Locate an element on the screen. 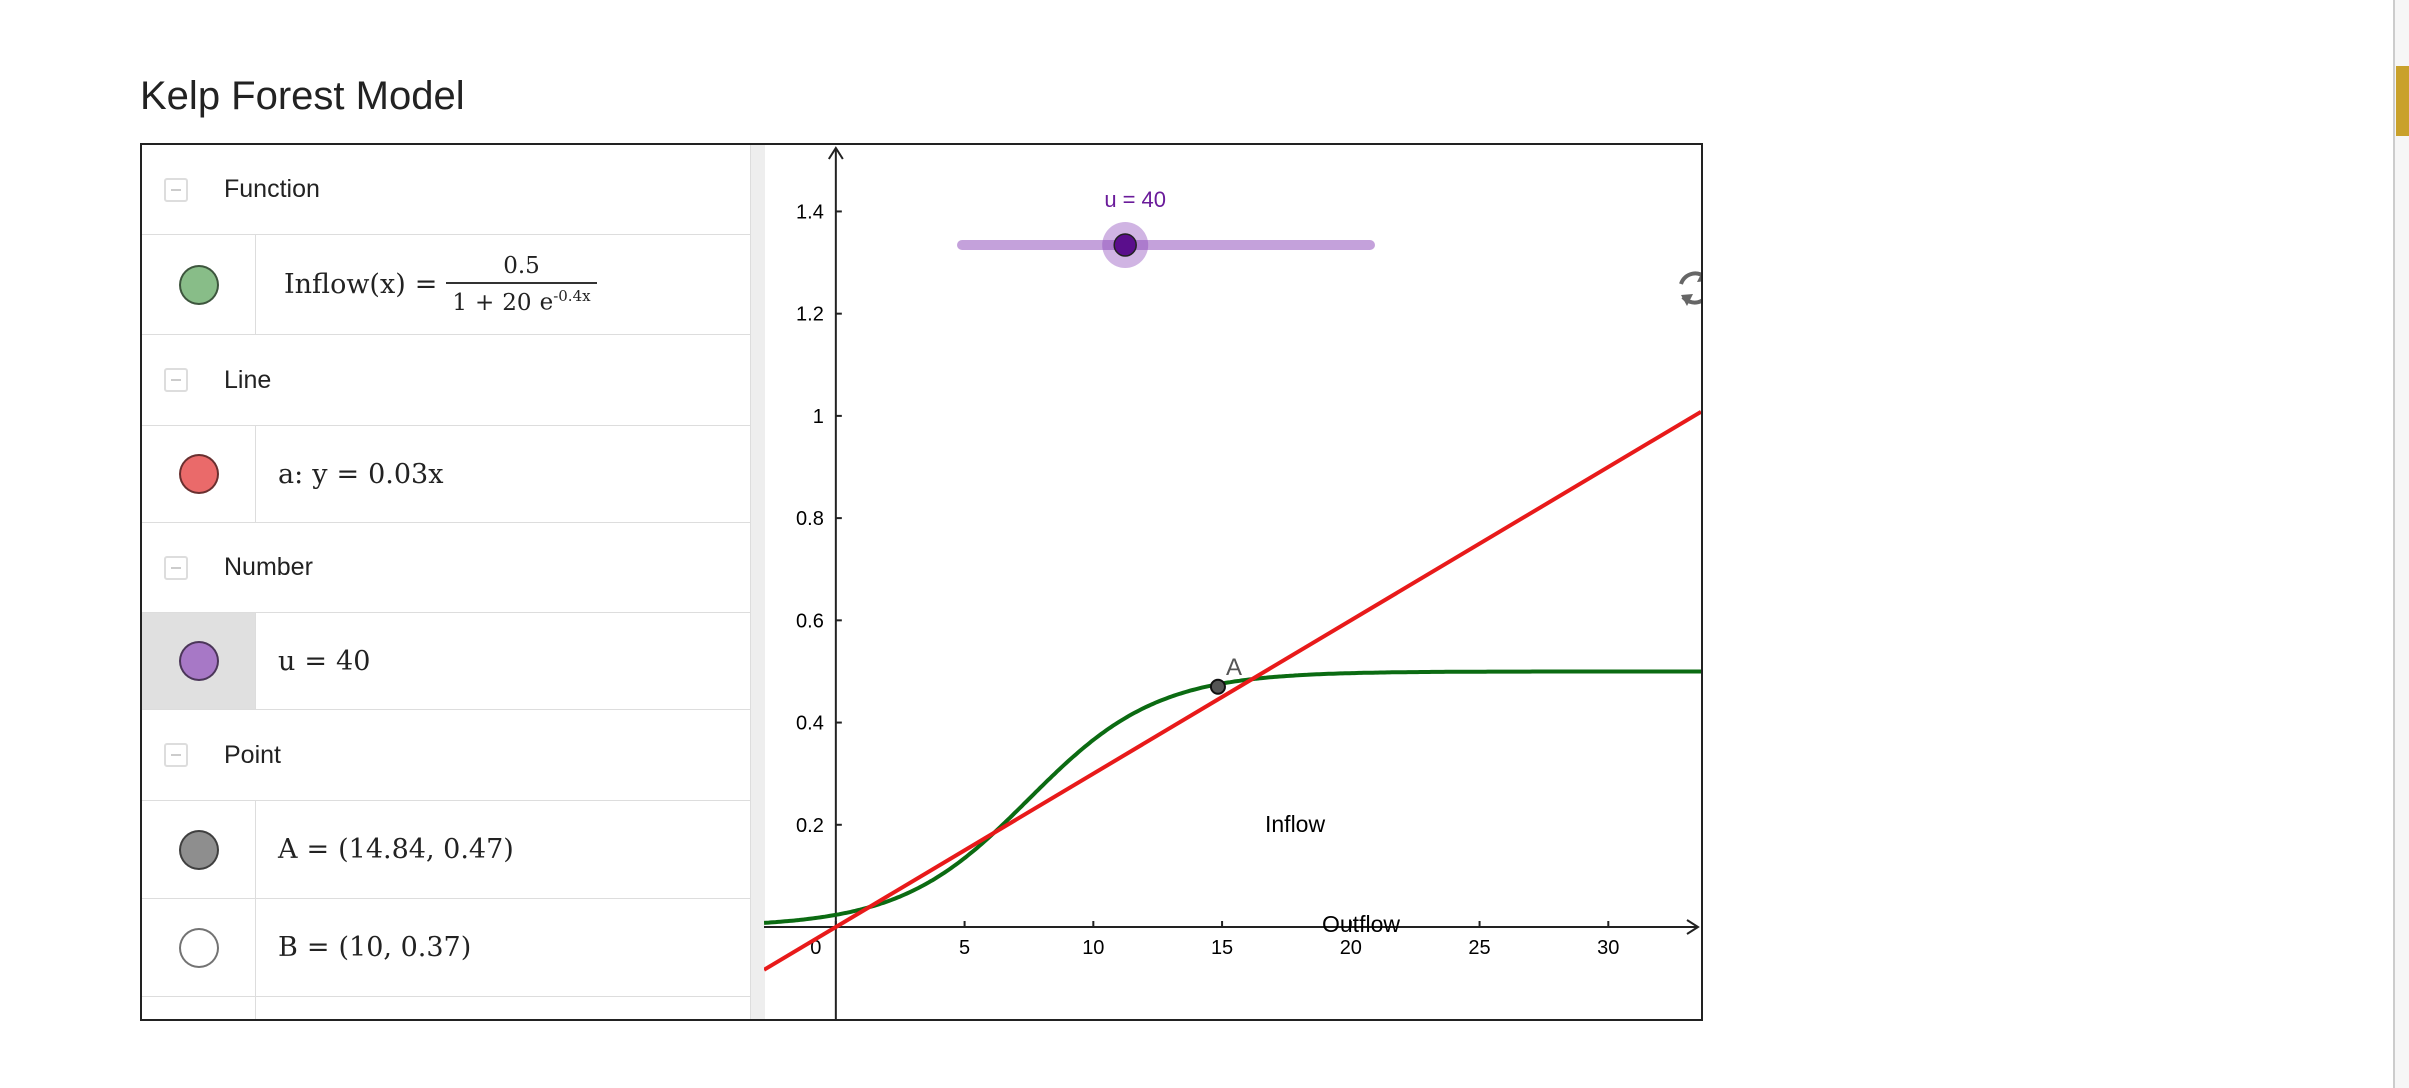 This screenshot has height=1088, width=2409. line-label: Outflow is located at coordinates (1361, 924).